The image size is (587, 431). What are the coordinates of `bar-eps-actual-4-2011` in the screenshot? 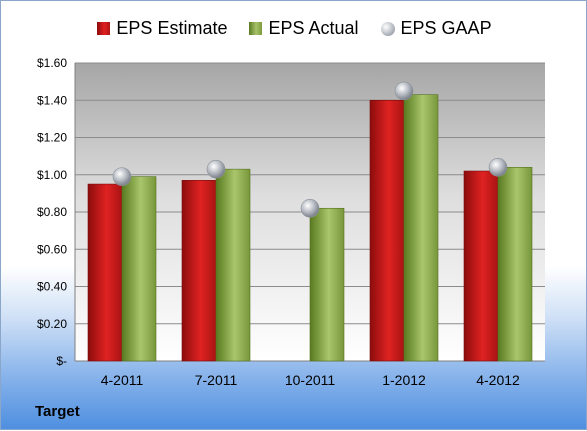 It's located at (139, 269).